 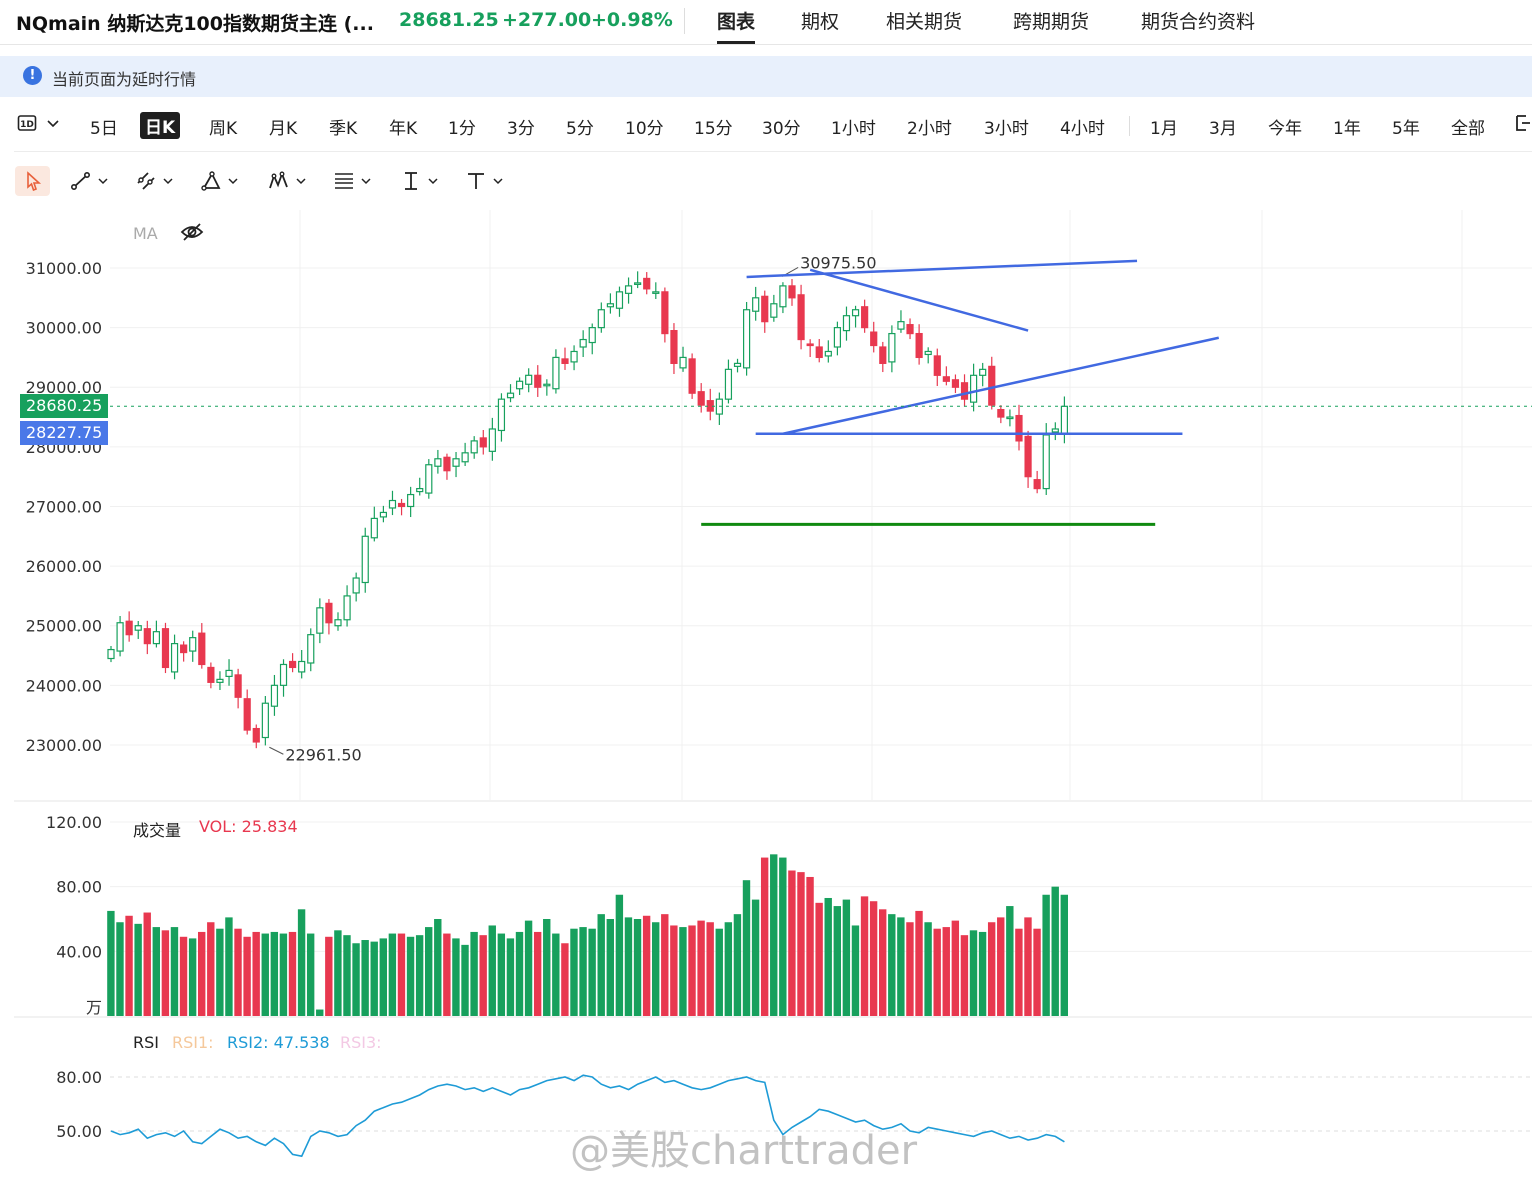 What do you see at coordinates (462, 129) in the screenshot?
I see `period-6: 1分` at bounding box center [462, 129].